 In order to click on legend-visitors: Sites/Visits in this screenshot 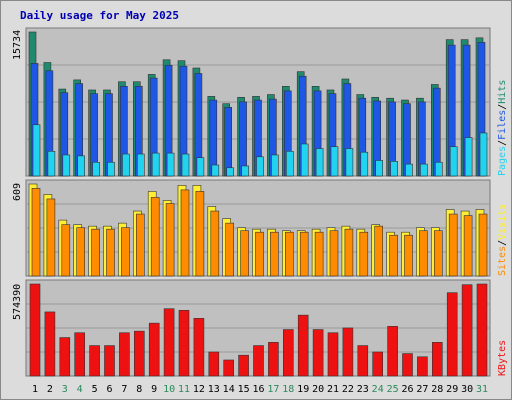, I will do `click(502, 240)`.